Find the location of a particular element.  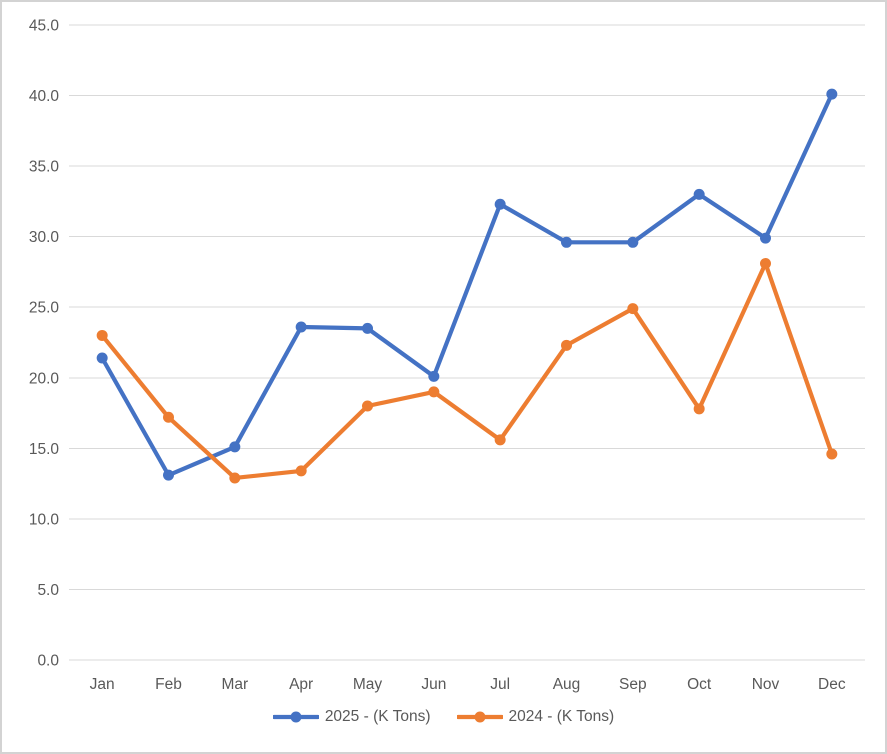

legend-label: 2024 - (K Tons) is located at coordinates (561, 716).